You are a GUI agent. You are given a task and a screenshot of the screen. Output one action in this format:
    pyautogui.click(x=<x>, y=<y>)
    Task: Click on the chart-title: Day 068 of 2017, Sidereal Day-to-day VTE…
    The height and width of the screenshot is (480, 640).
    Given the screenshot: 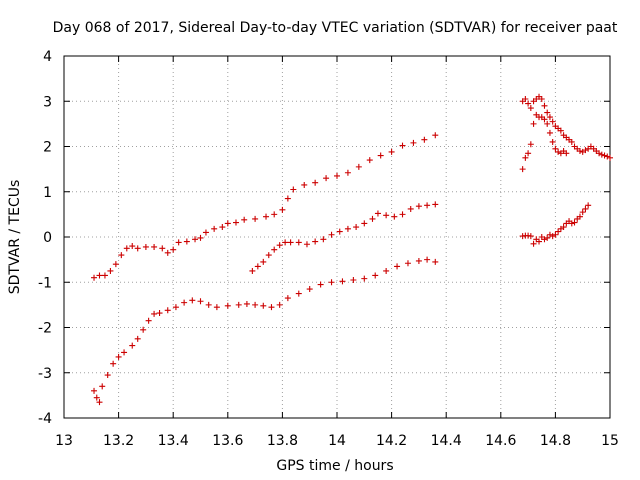 What is the action you would take?
    pyautogui.click(x=335, y=28)
    